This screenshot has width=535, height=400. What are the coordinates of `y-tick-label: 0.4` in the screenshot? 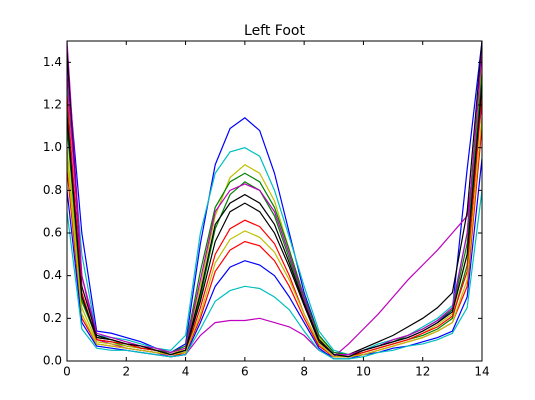 It's located at (52, 275).